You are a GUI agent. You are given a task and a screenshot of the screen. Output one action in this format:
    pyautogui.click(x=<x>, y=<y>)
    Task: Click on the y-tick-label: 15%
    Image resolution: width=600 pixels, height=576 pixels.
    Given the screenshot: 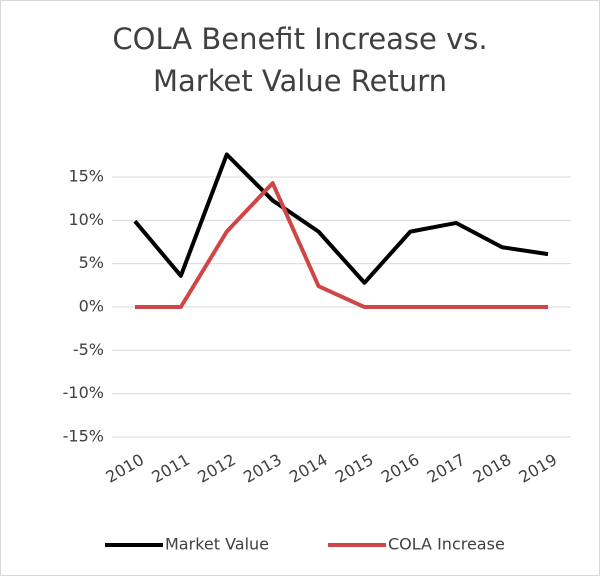 What is the action you would take?
    pyautogui.click(x=86, y=176)
    